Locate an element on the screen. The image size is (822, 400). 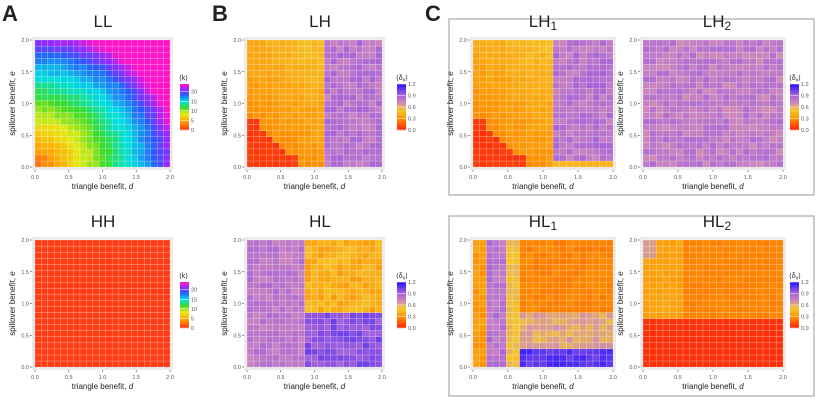
x-axis-label: triangle benefit, d is located at coordinates (315, 186).